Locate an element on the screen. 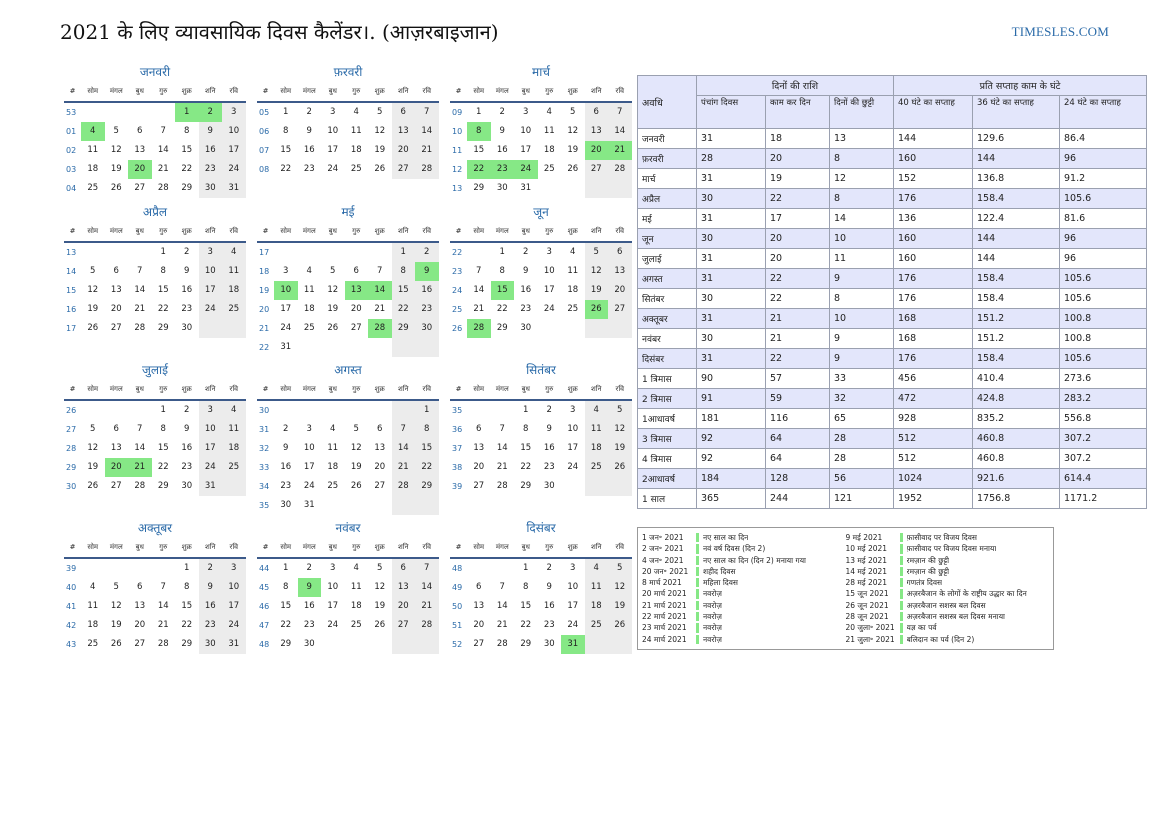 Image resolution: width=1169 pixels, height=827 pixels. holiday-name: शहीद दिवस is located at coordinates (719, 571).